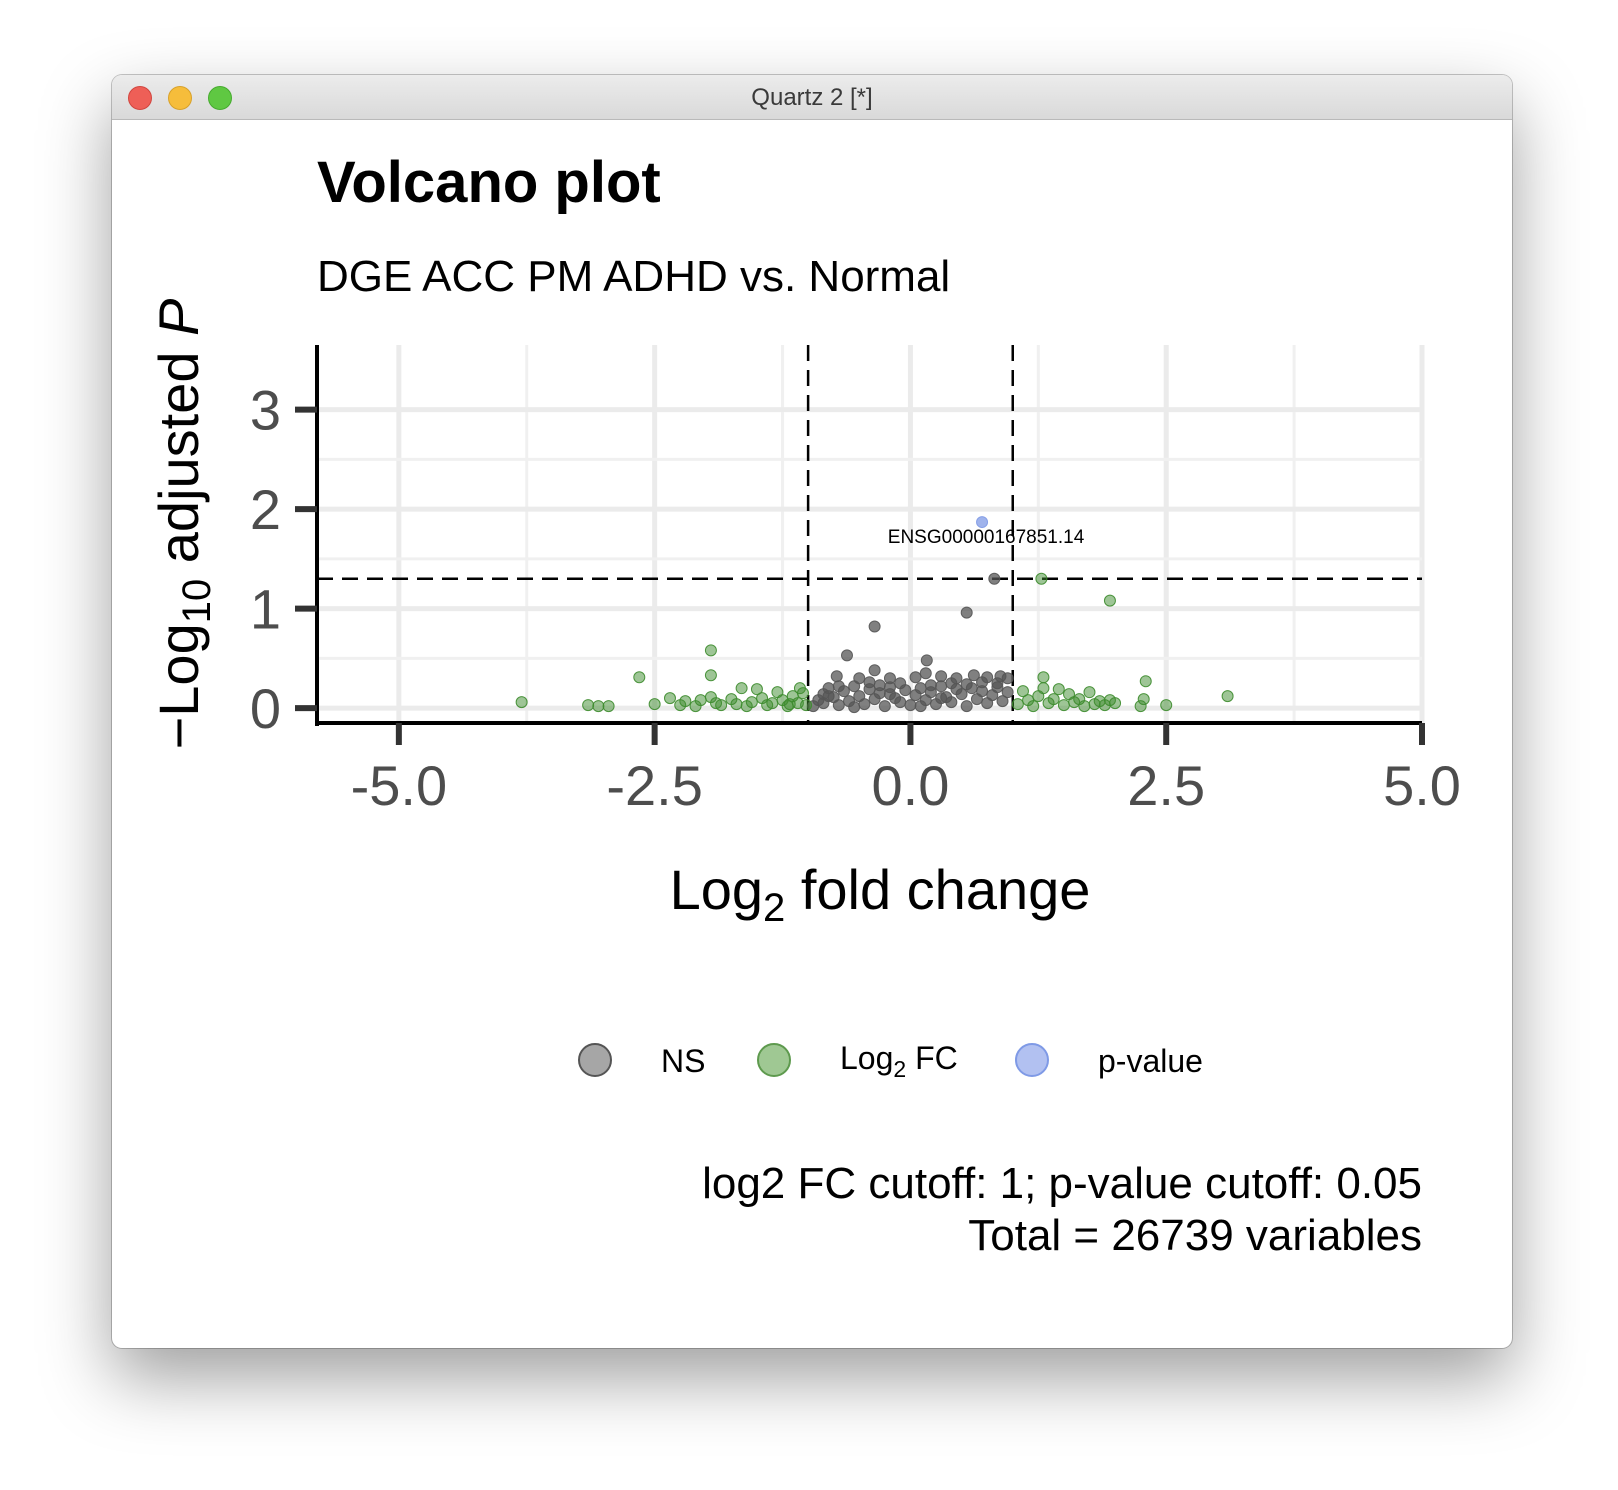 The image size is (1618, 1490). What do you see at coordinates (1166, 785) in the screenshot?
I see `x-tick-label: 2.5` at bounding box center [1166, 785].